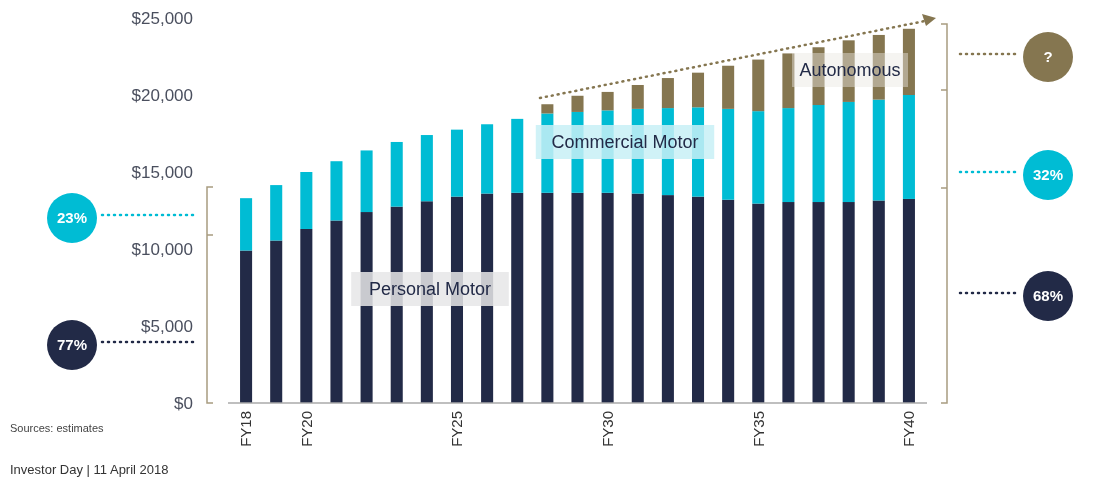 Image resolution: width=1105 pixels, height=484 pixels. I want to click on y-tick-label: $5,000, so click(167, 326).